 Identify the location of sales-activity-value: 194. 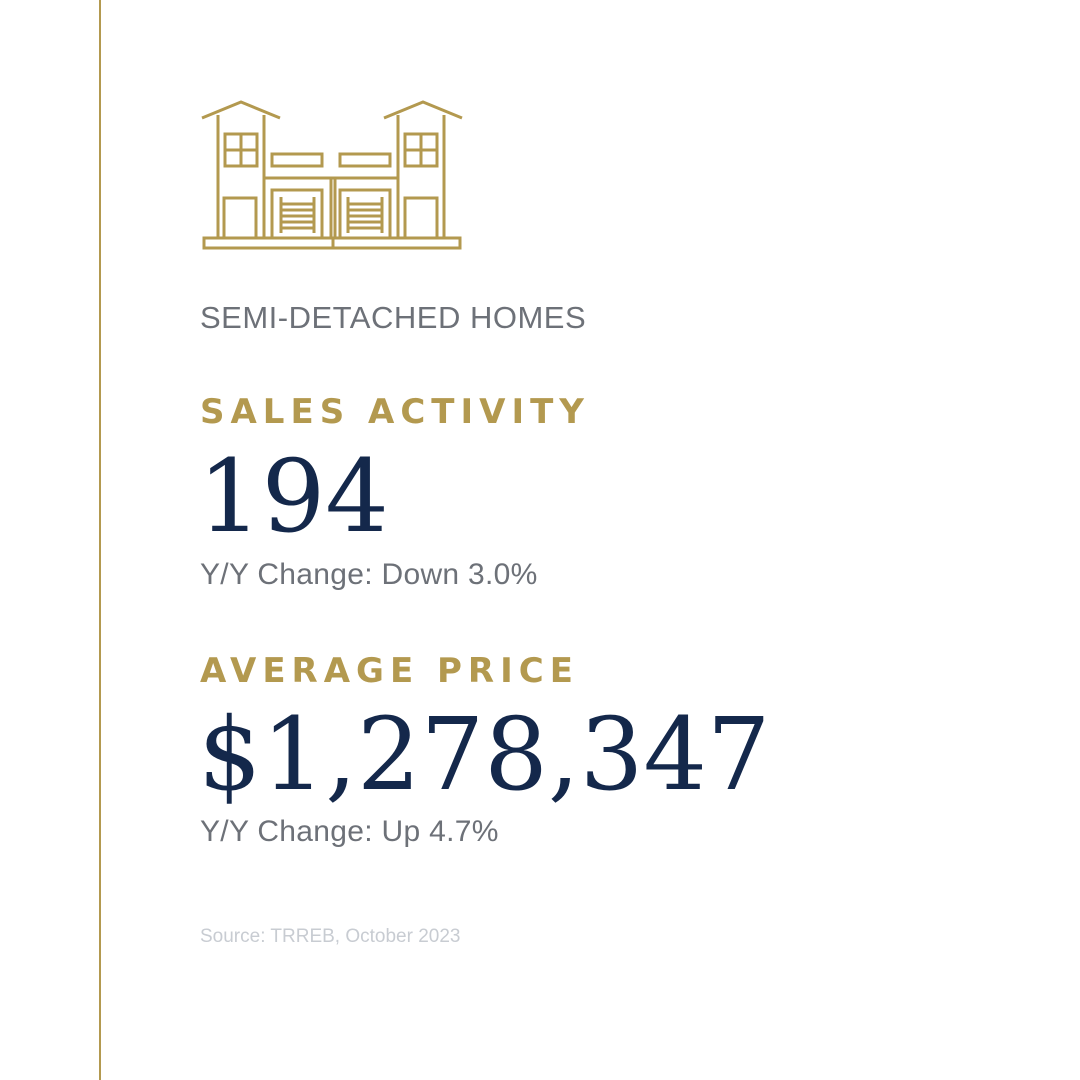
(293, 496).